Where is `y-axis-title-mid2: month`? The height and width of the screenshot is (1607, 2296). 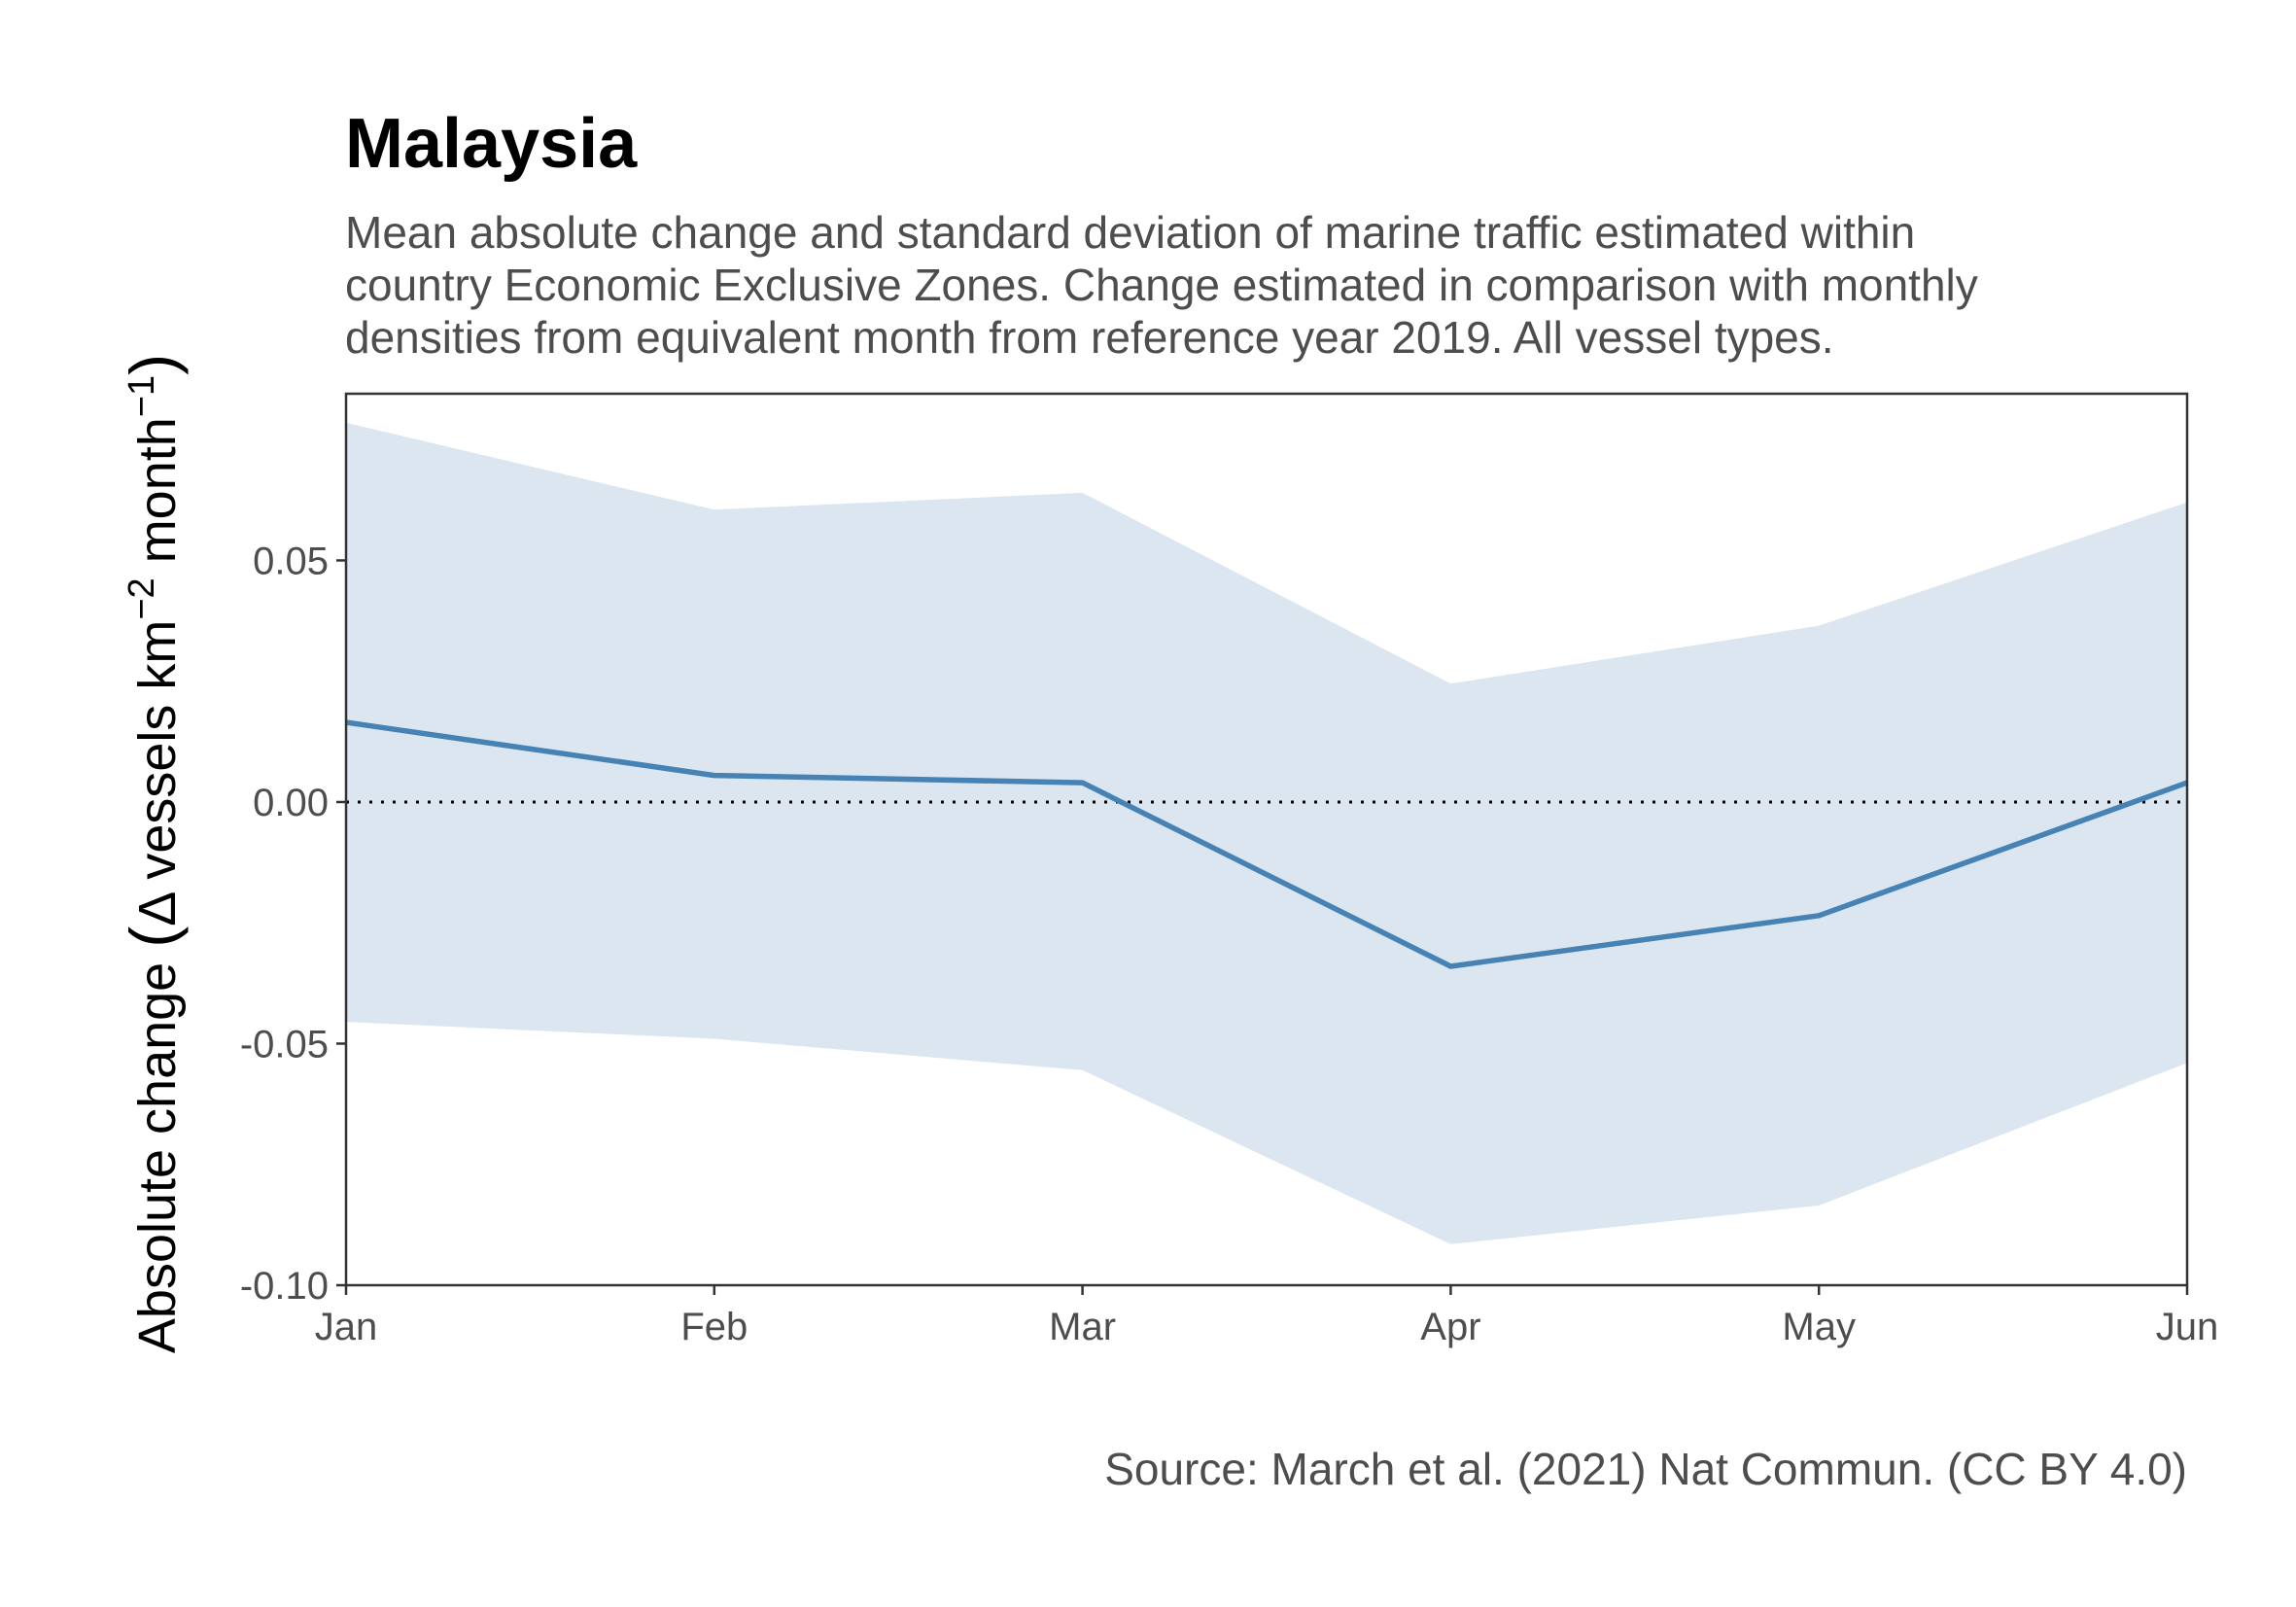
y-axis-title-mid2: month is located at coordinates (157, 497).